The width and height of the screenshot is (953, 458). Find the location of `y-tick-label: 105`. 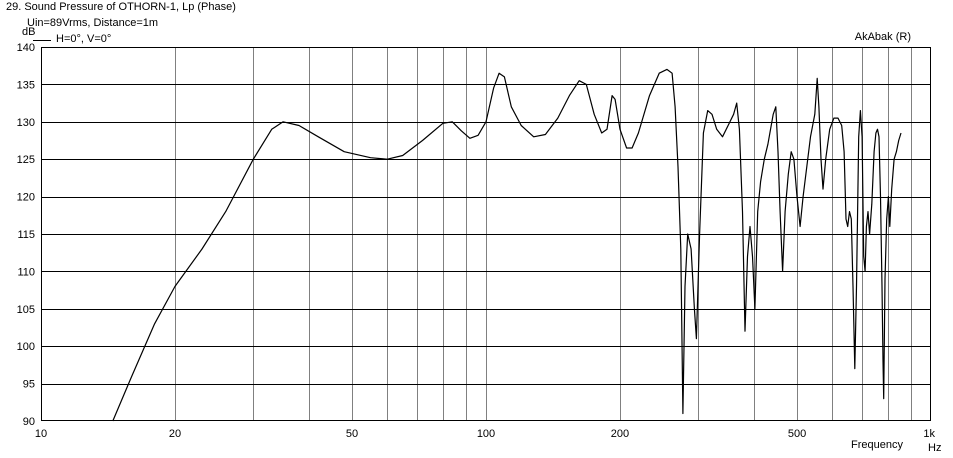

y-tick-label: 105 is located at coordinates (26, 310).